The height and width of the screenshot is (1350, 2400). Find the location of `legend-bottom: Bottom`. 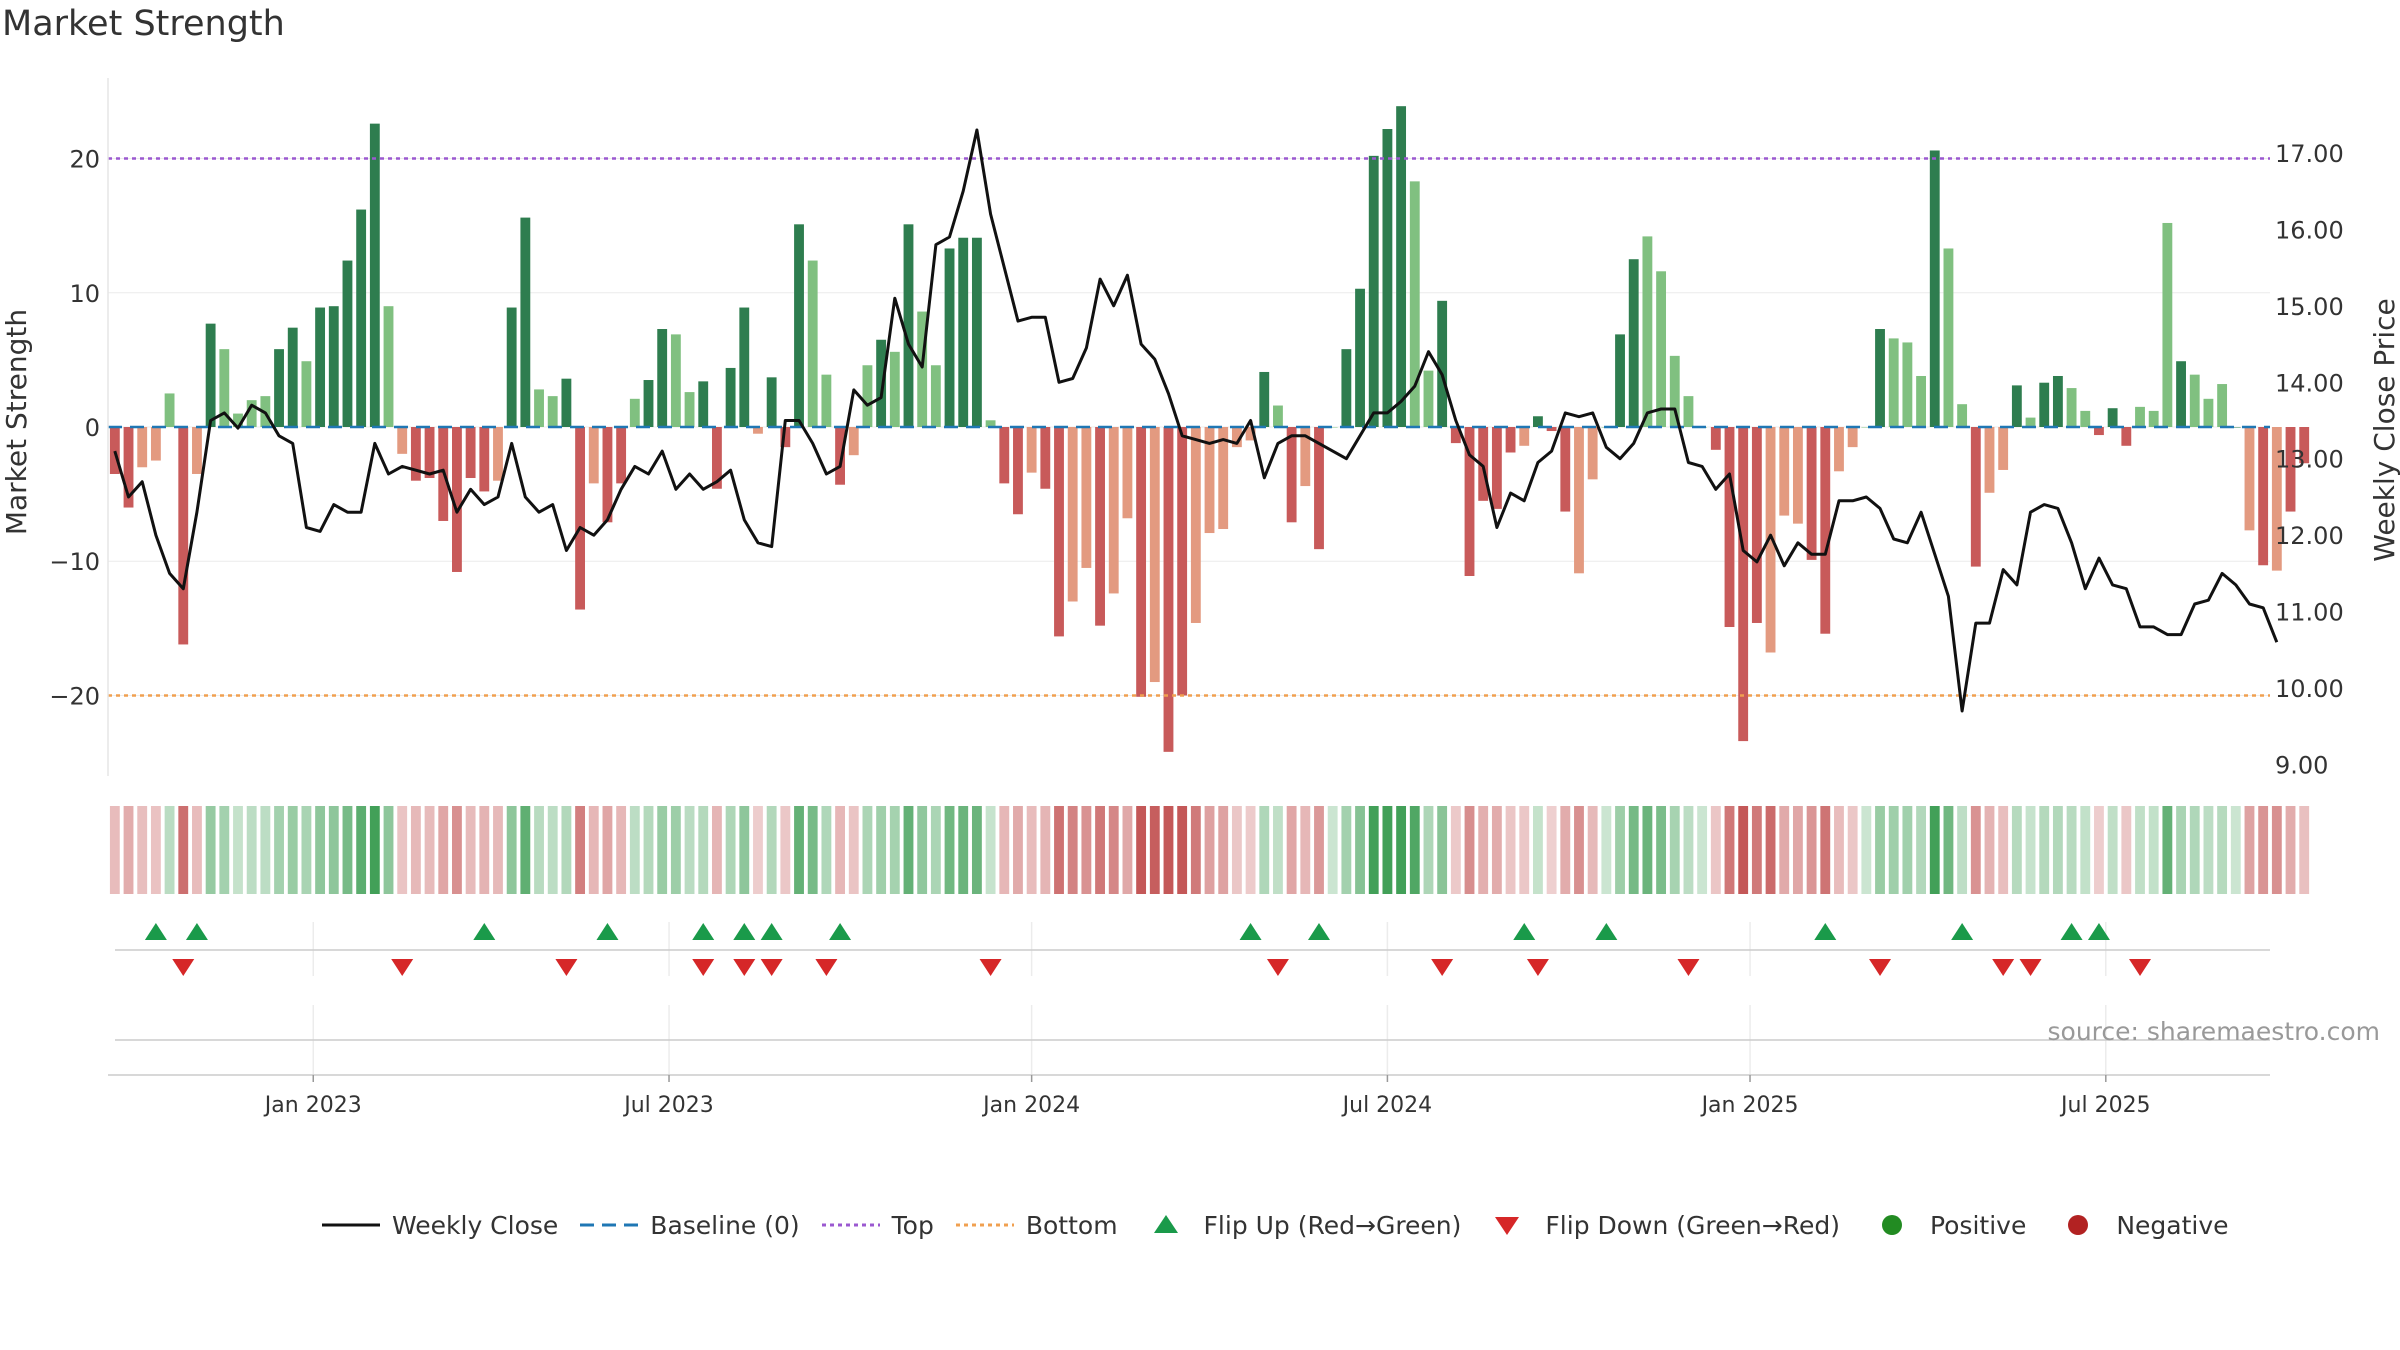

legend-bottom: Bottom is located at coordinates (1036, 1225).